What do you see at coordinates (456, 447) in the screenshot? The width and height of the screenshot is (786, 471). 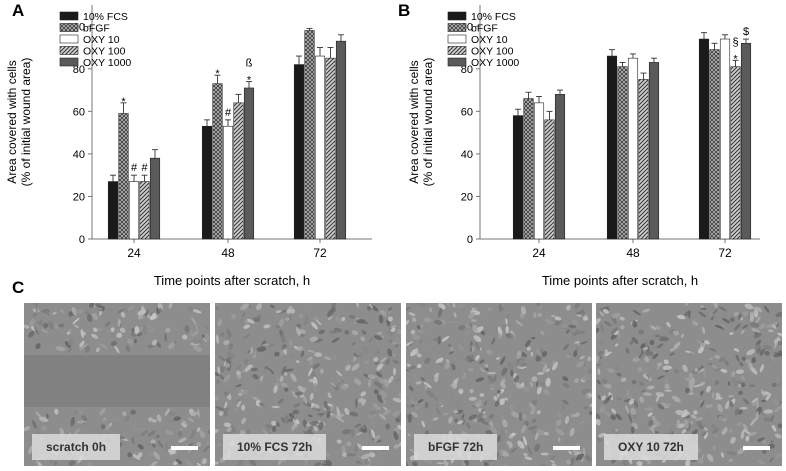 I see `micrograph-caption: bFGF 72h` at bounding box center [456, 447].